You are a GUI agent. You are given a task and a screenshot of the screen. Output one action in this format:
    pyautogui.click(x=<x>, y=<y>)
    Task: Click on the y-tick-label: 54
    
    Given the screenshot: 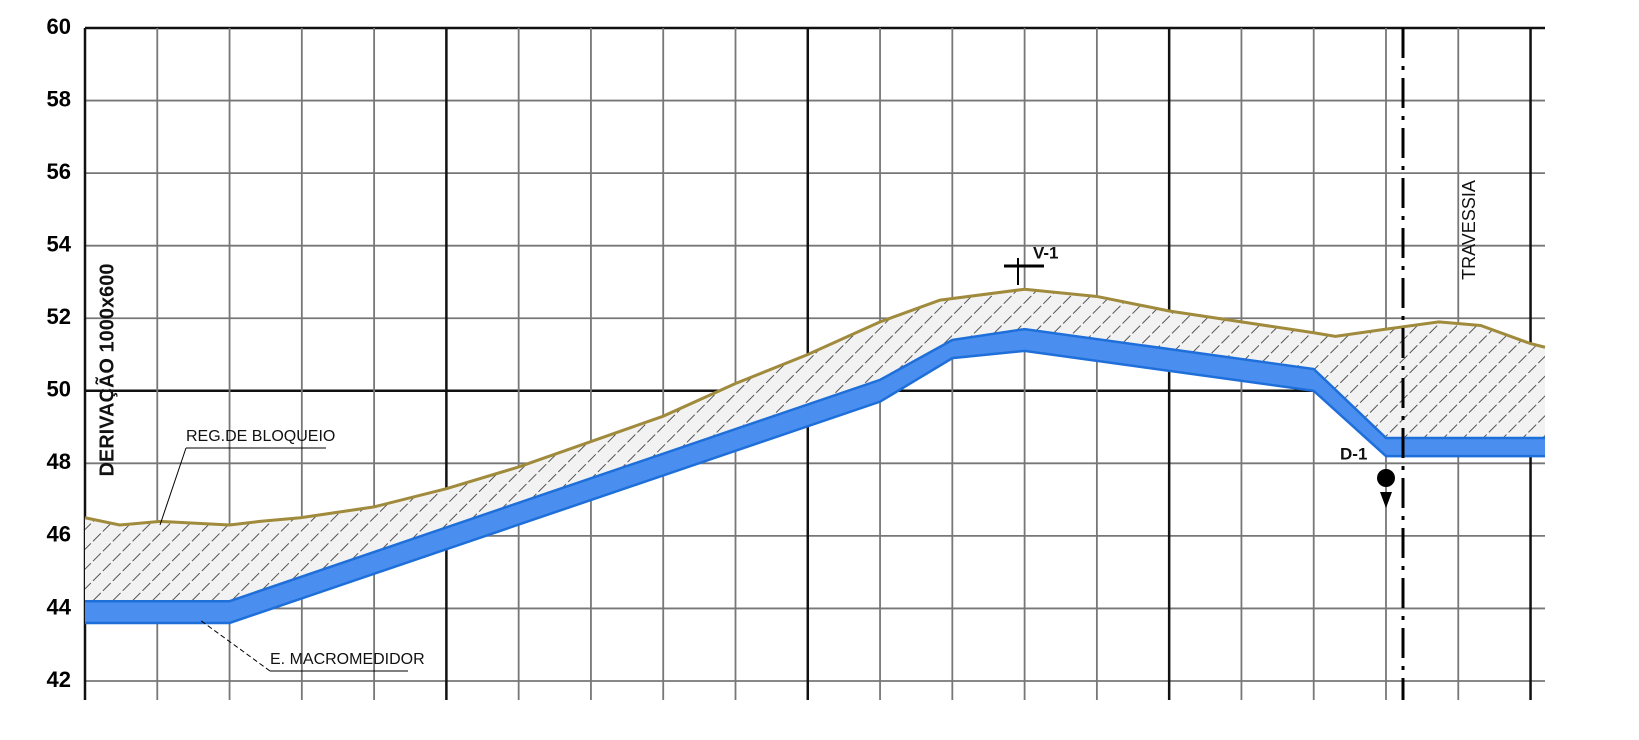 What is the action you would take?
    pyautogui.click(x=59, y=243)
    